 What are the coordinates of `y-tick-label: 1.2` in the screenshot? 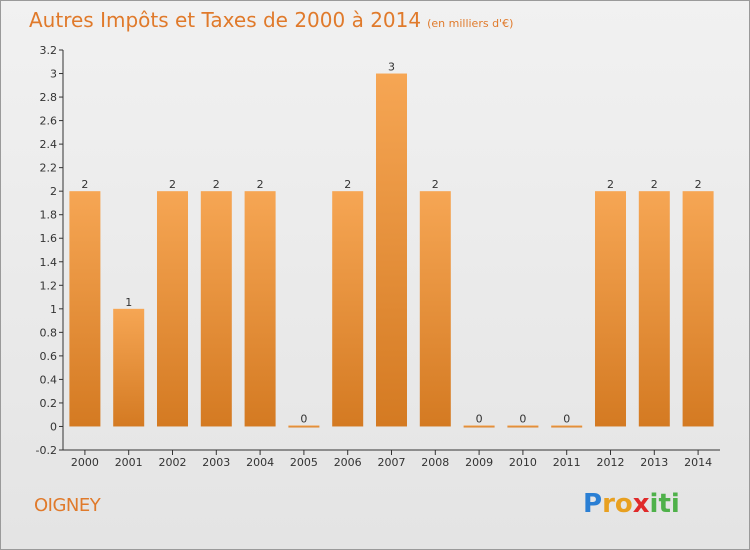 It's located at (49, 285).